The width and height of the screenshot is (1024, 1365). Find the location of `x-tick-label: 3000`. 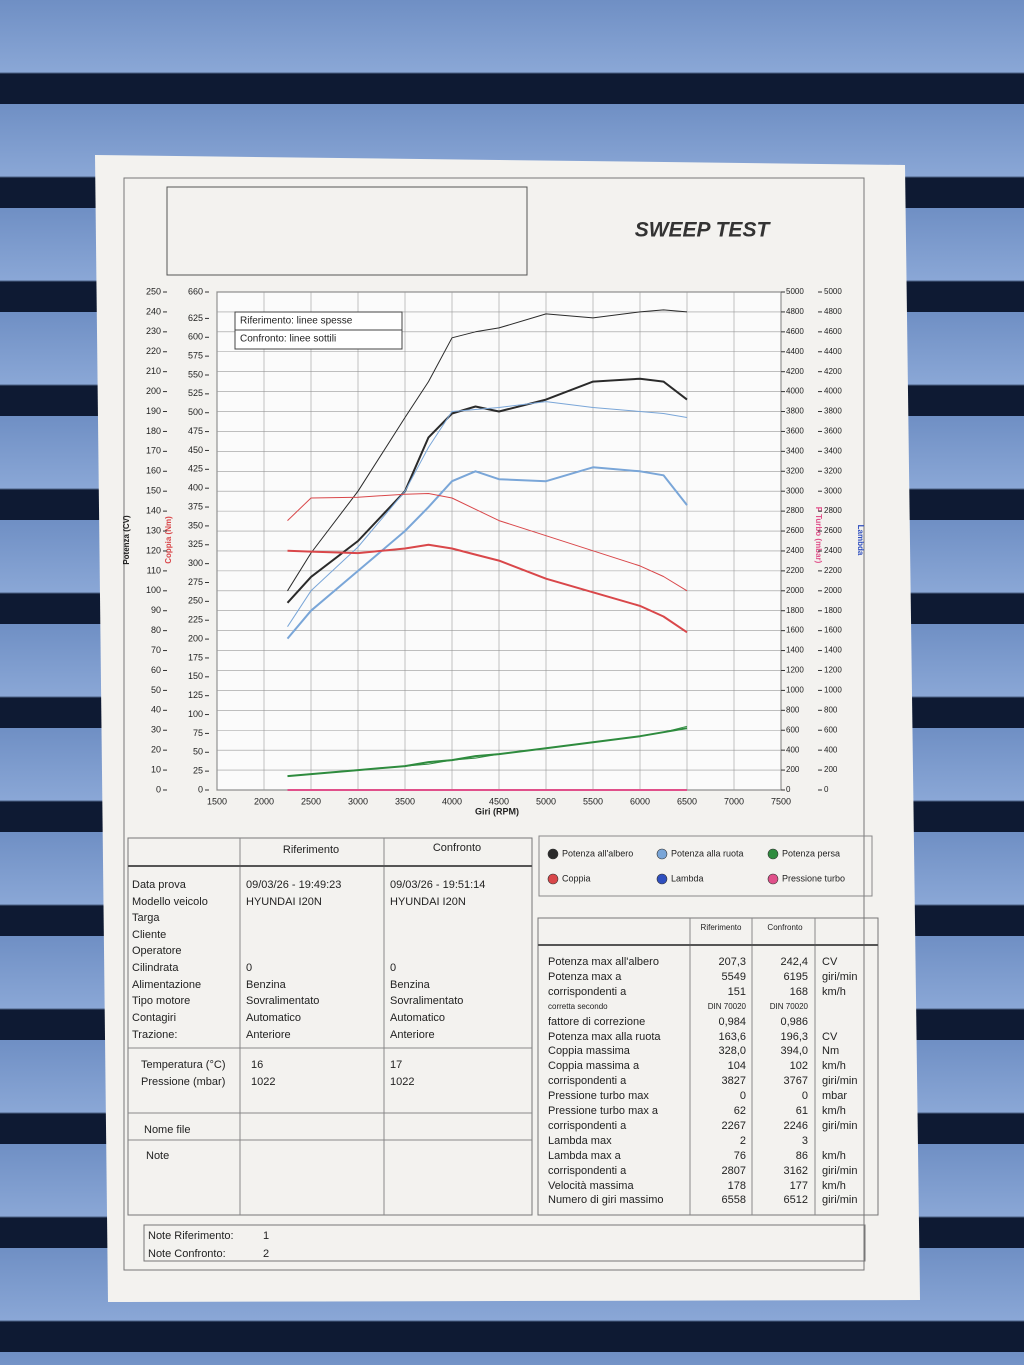

x-tick-label: 3000 is located at coordinates (358, 801).